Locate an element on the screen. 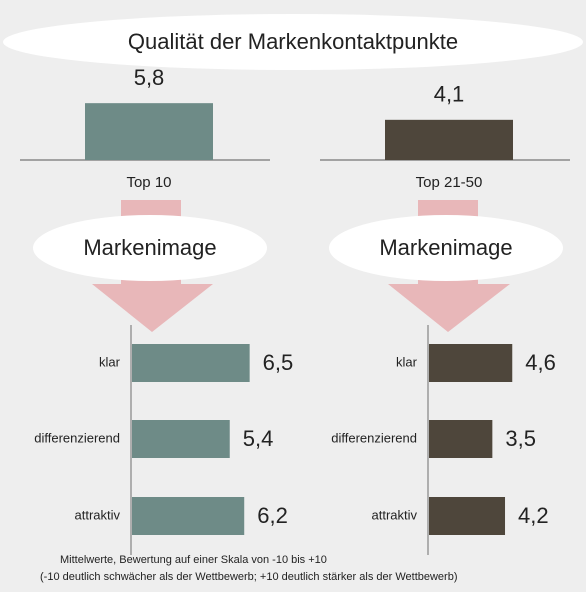  value-label: 5,4 is located at coordinates (258, 438).